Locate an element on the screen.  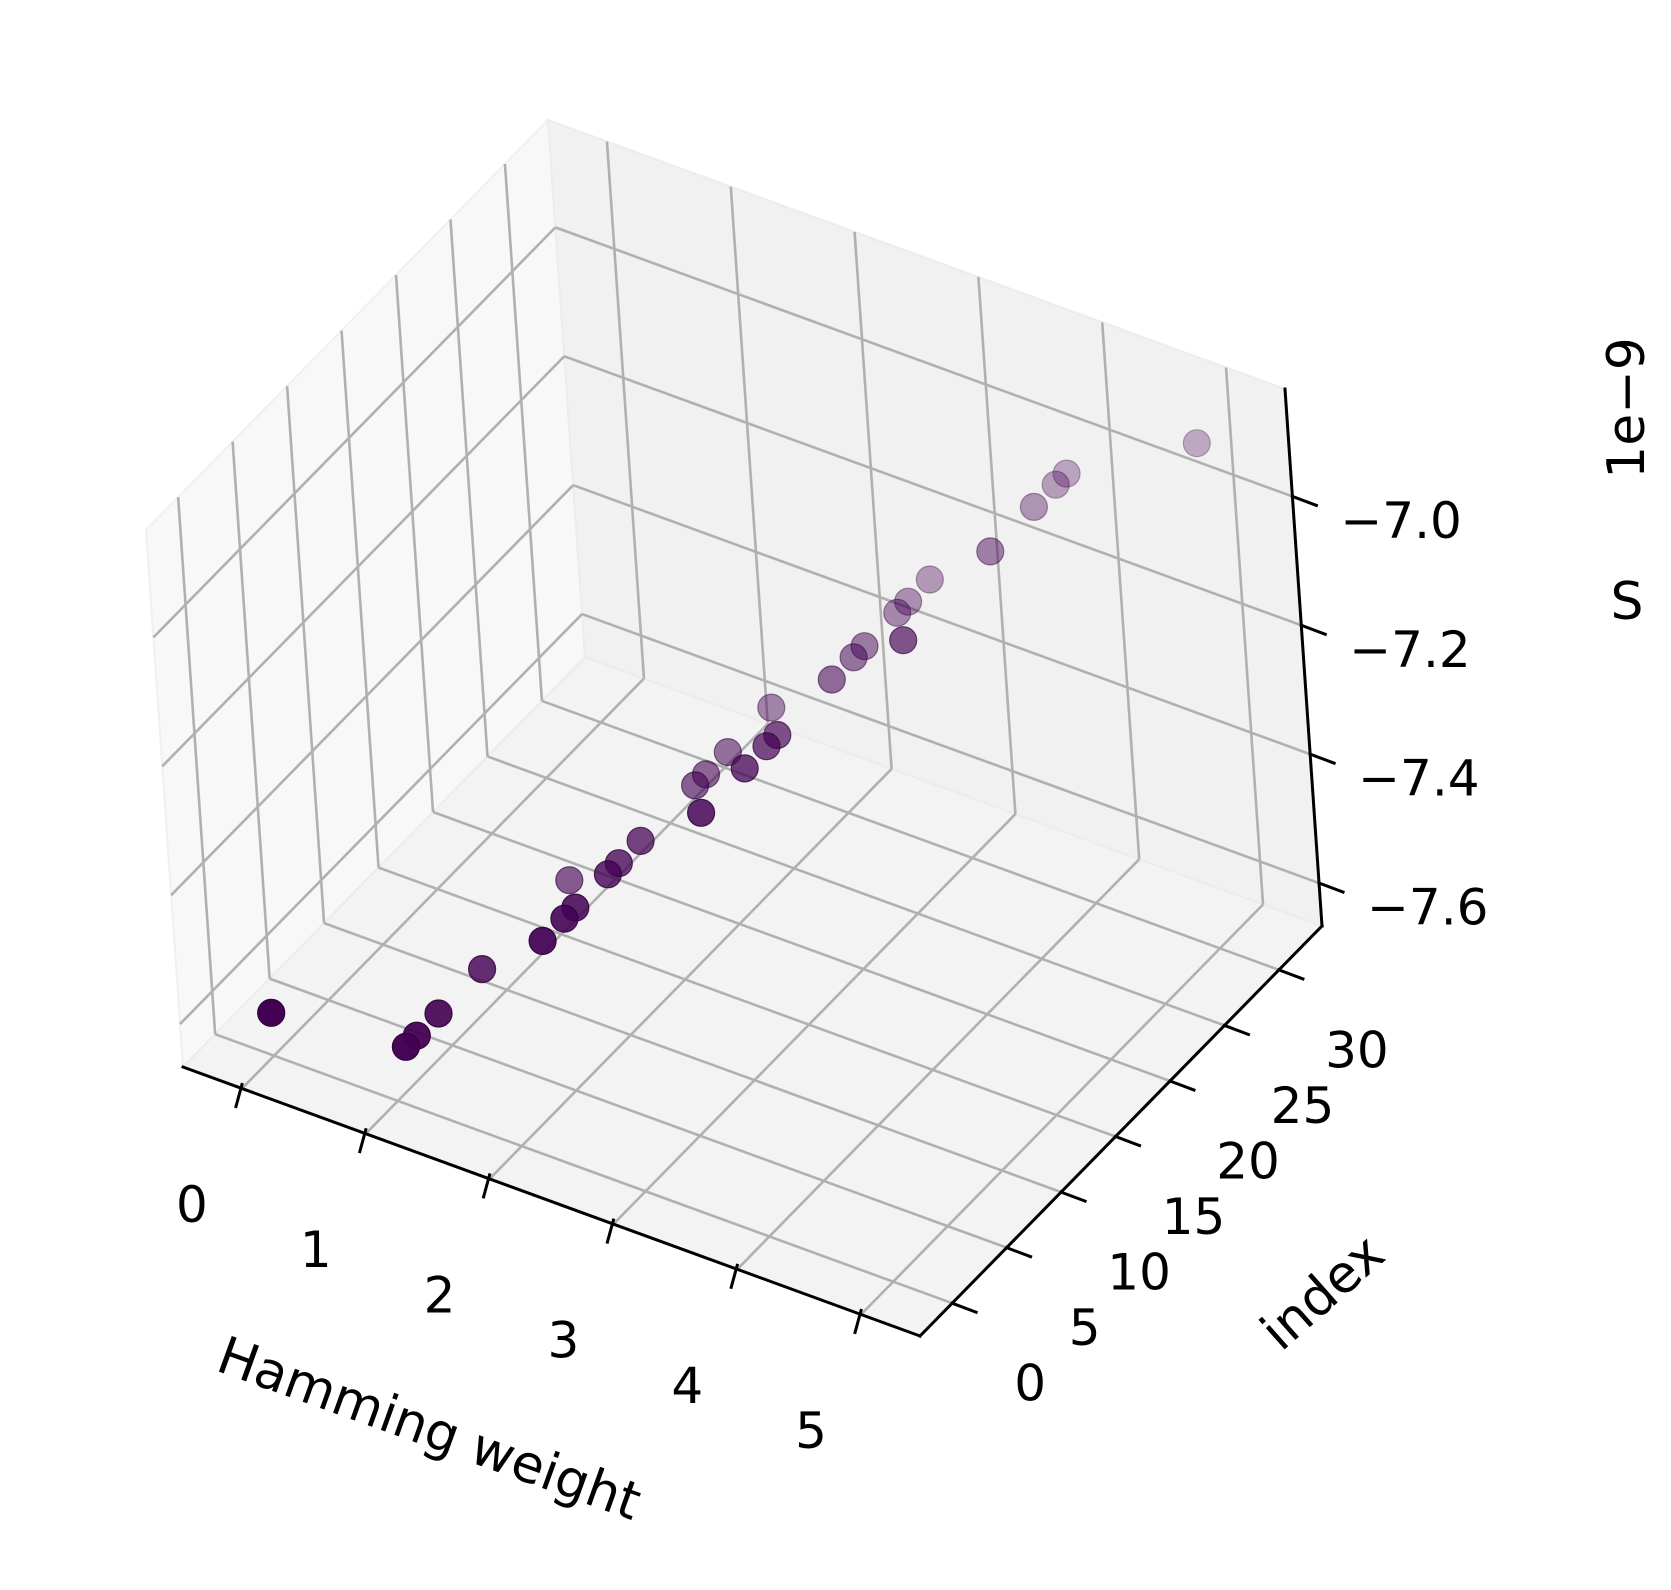
z-tick-label: −7.6 is located at coordinates (1427, 908).